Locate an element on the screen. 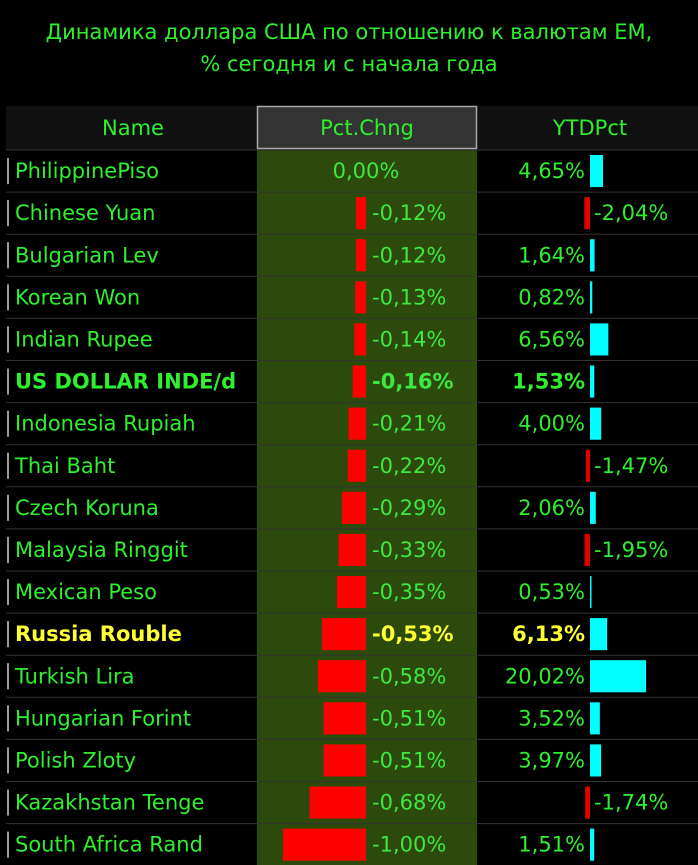  row-name: Hungarian Forint is located at coordinates (103, 718).